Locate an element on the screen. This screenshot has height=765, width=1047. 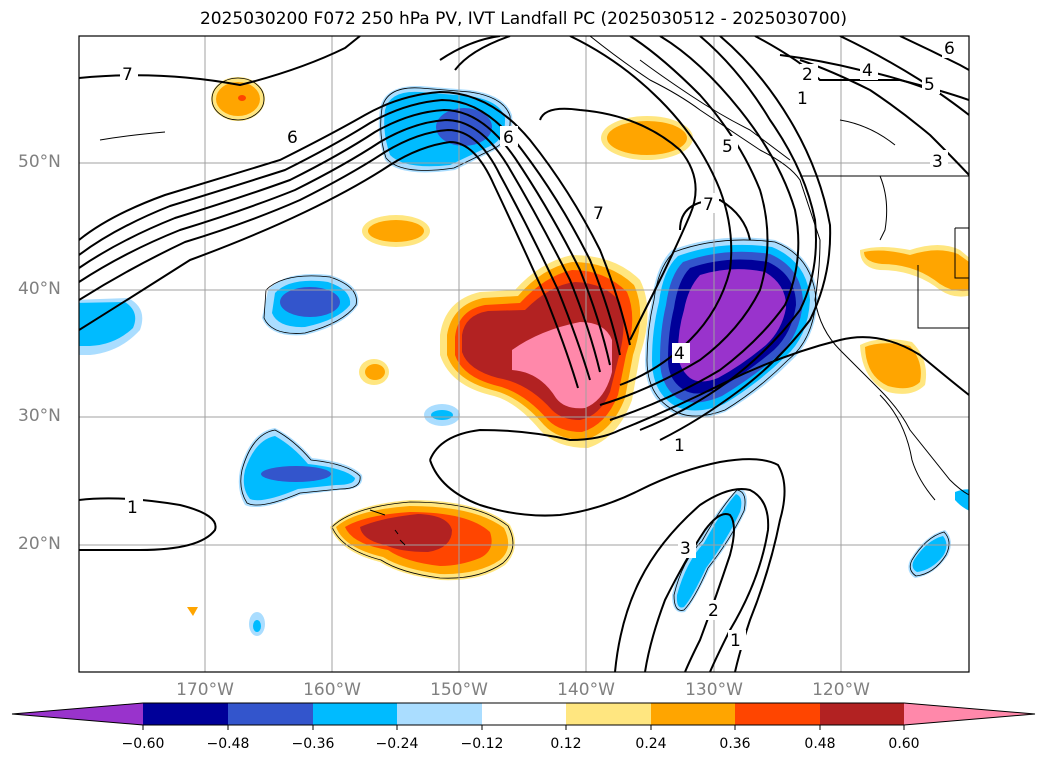
colorbar-tick: −0.24 is located at coordinates (397, 744).